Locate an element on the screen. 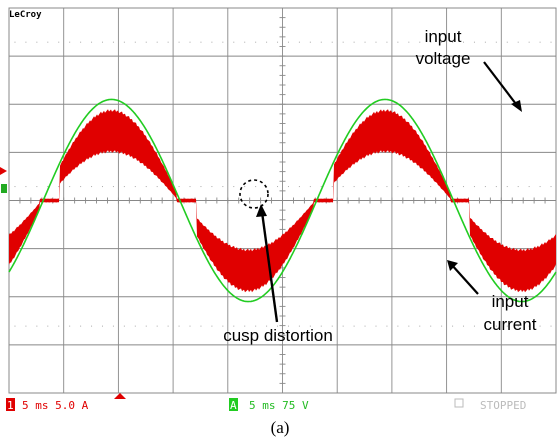 The image size is (560, 442). trigger-level-marker is located at coordinates (3, 171).